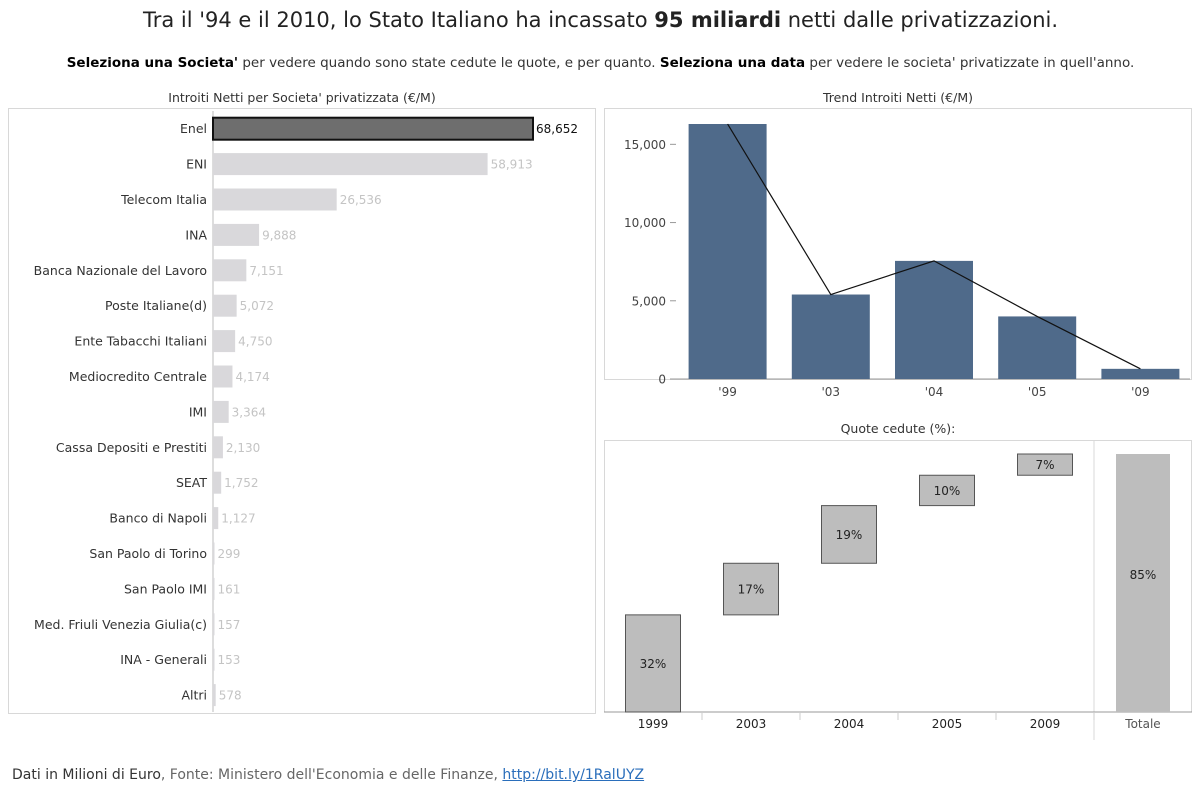 The height and width of the screenshot is (797, 1201). I want to click on x-tick-label: 2004, so click(849, 724).